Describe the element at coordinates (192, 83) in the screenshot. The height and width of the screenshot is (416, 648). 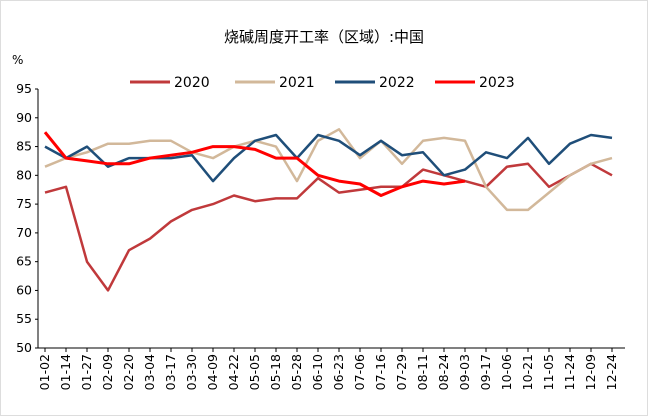
I see `legend-label: 2020` at that location.